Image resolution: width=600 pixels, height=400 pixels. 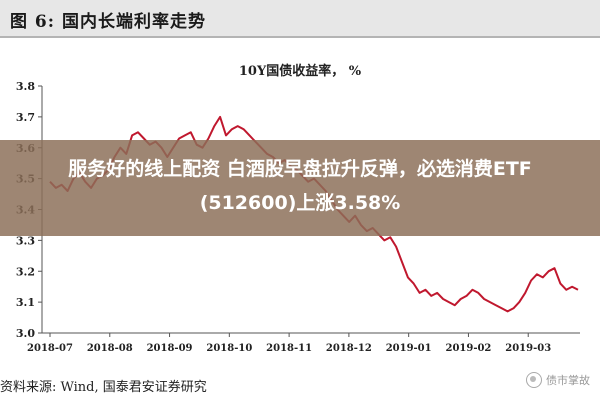 What do you see at coordinates (300, 19) in the screenshot?
I see `figure-header-bar: 图 6: 国内长端利率走势` at bounding box center [300, 19].